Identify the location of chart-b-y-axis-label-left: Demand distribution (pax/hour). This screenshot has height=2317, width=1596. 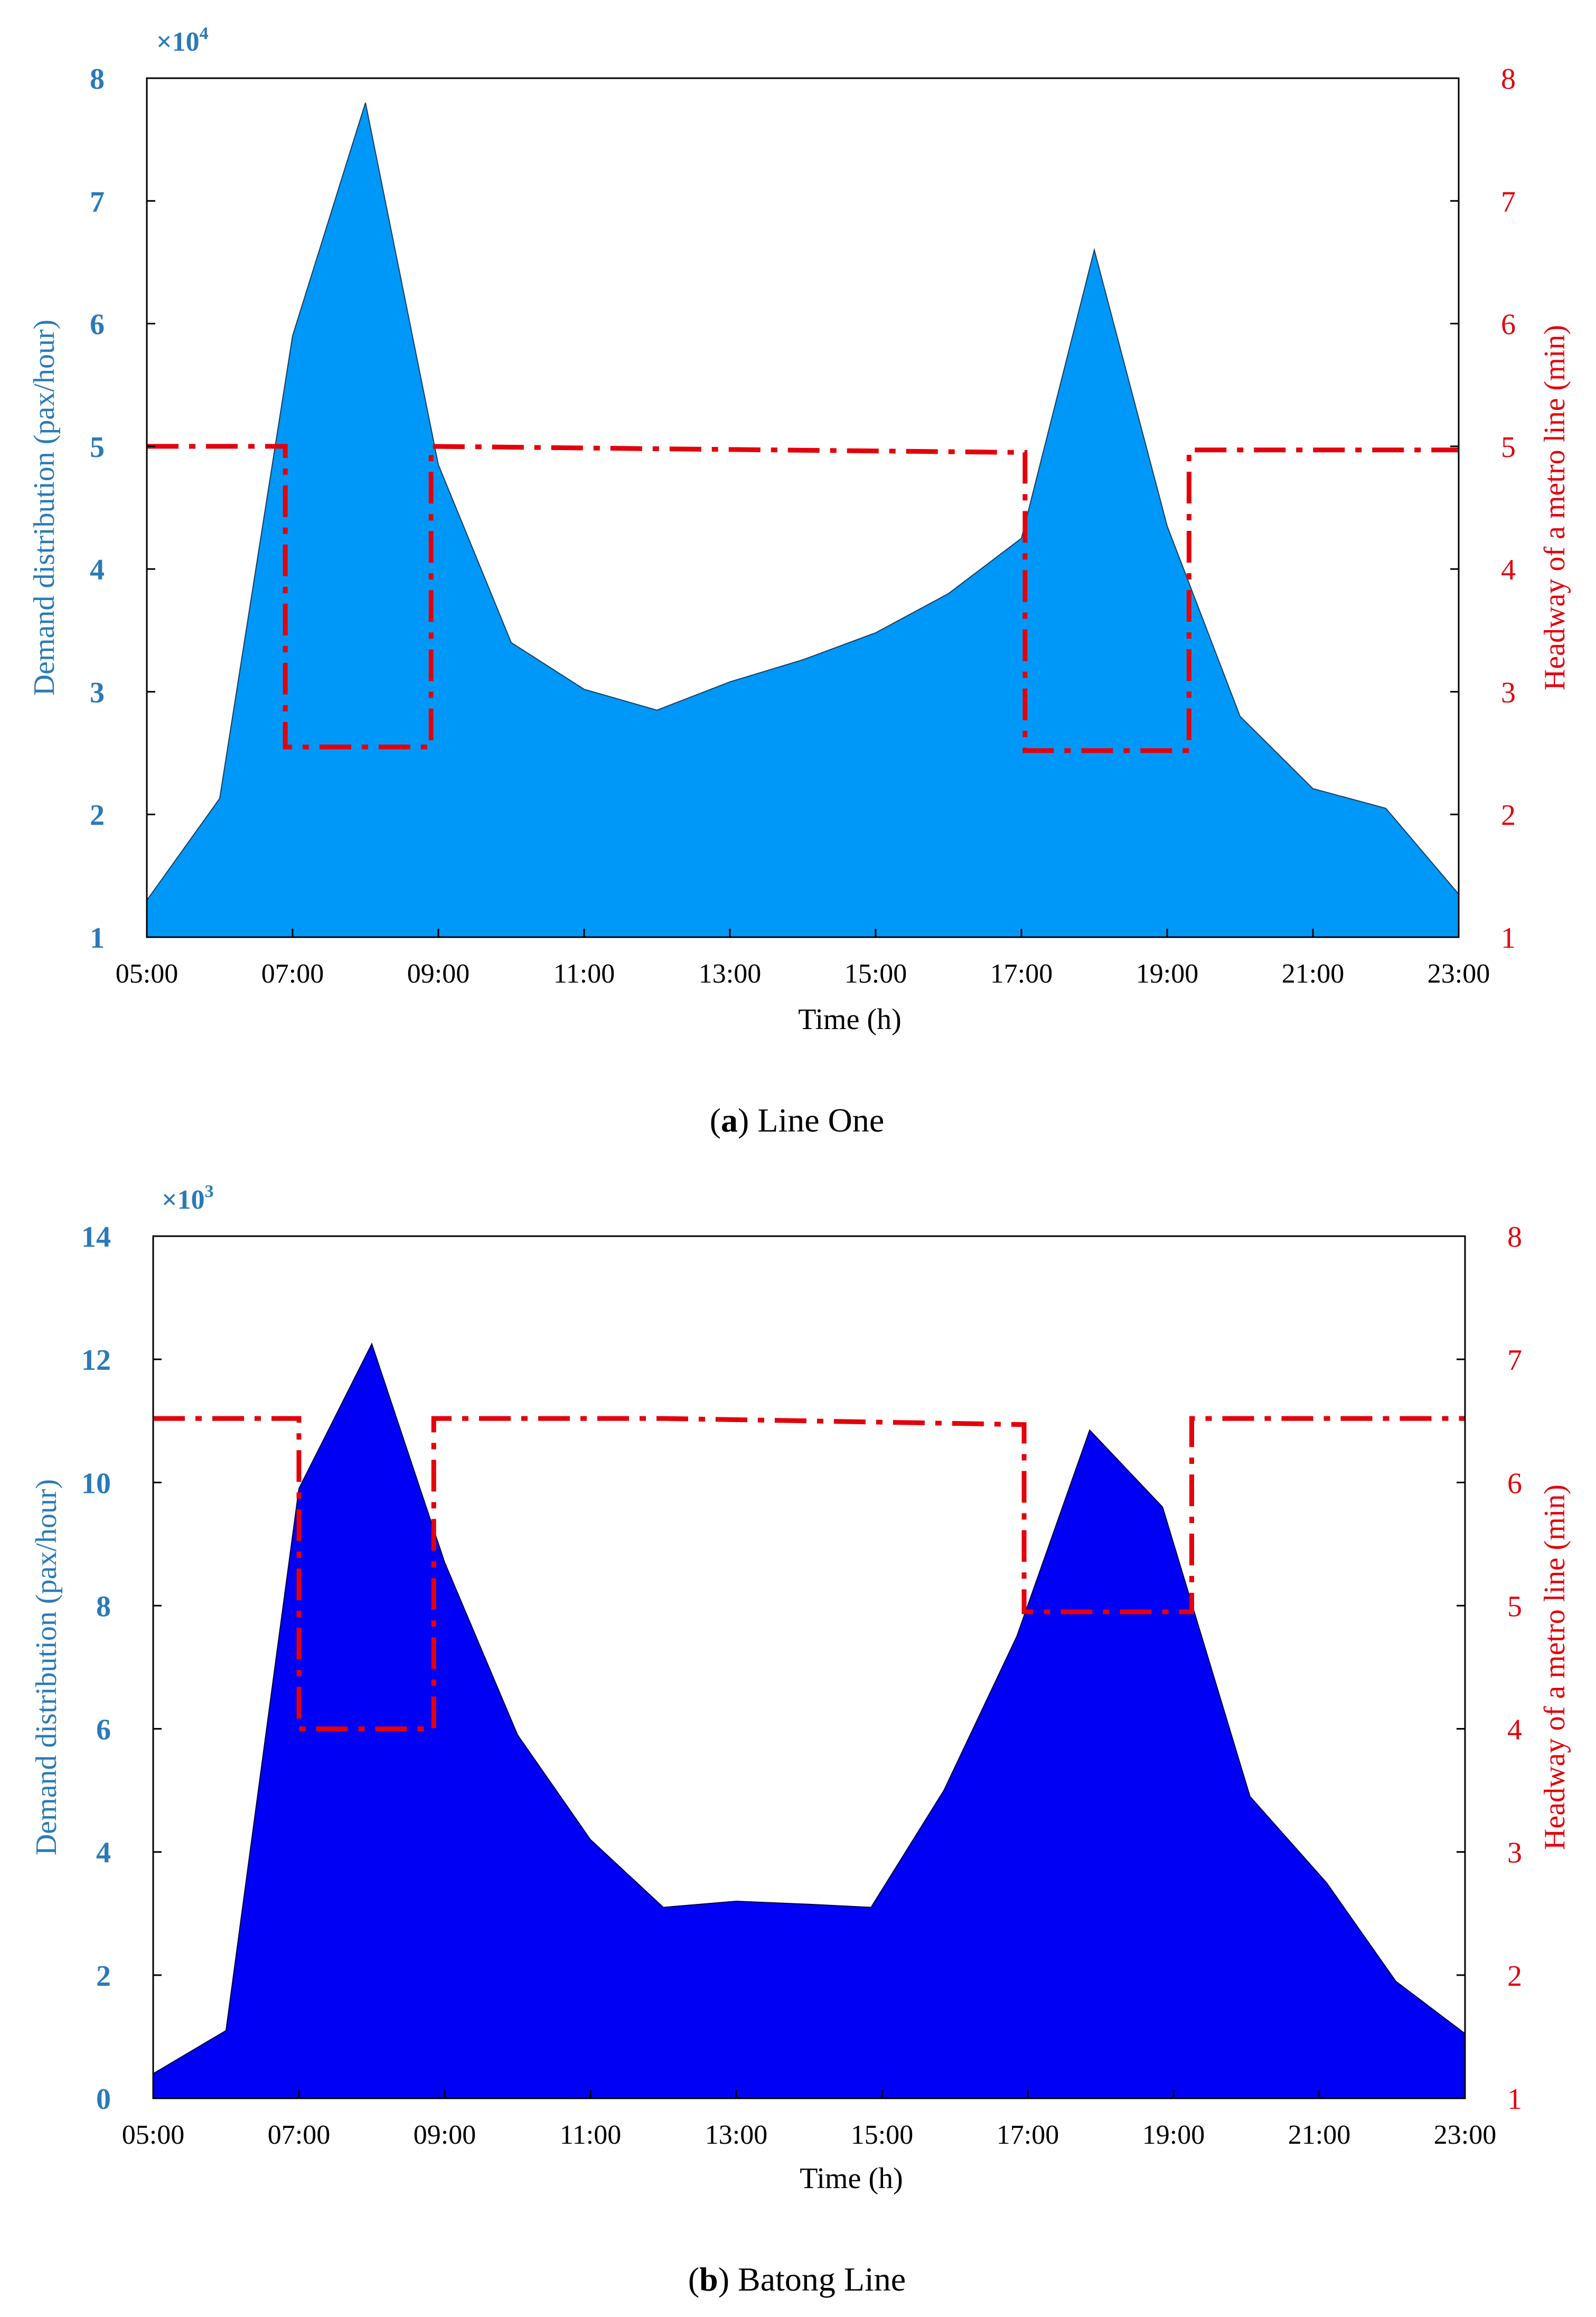
(46, 1667).